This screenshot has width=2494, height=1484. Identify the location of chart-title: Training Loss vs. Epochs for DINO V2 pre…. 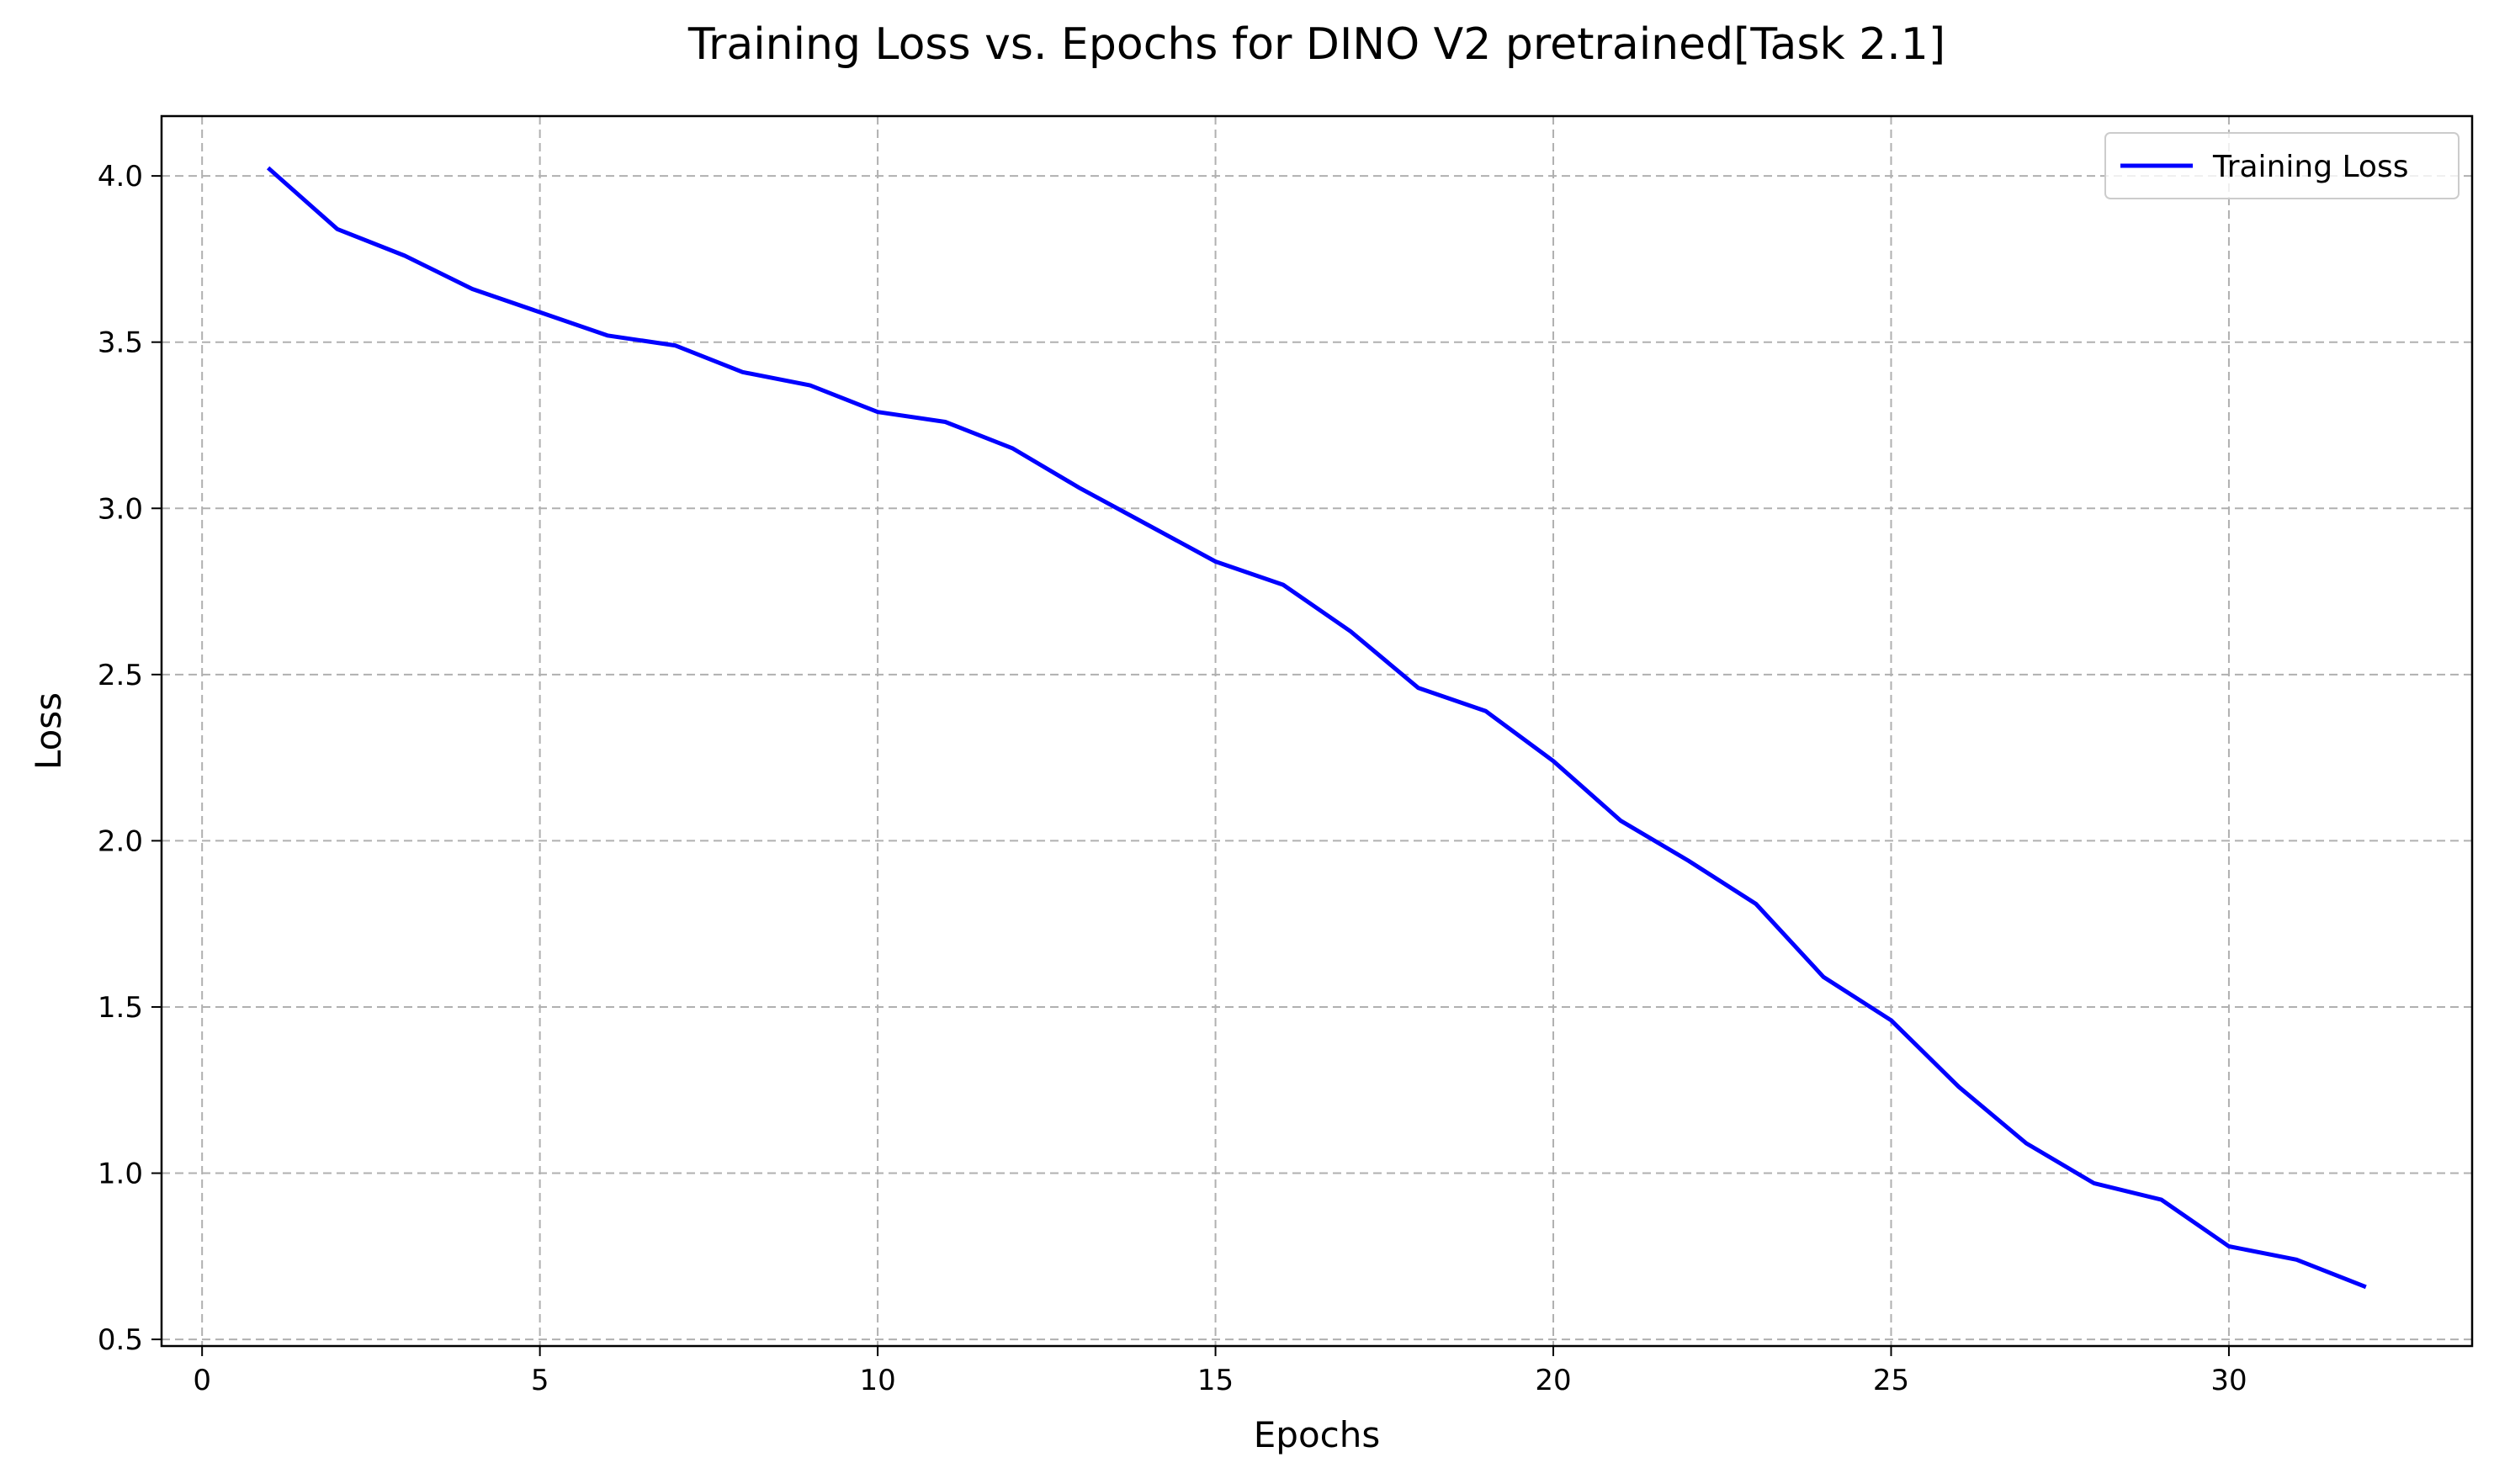
(1316, 44).